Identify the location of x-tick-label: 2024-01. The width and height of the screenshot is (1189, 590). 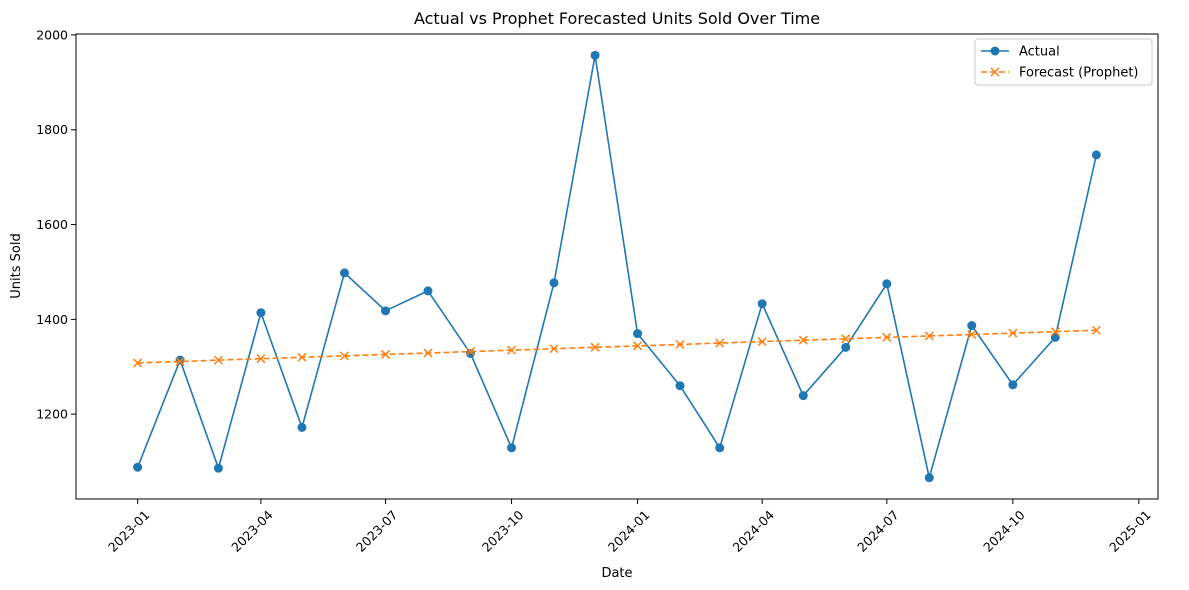
(629, 531).